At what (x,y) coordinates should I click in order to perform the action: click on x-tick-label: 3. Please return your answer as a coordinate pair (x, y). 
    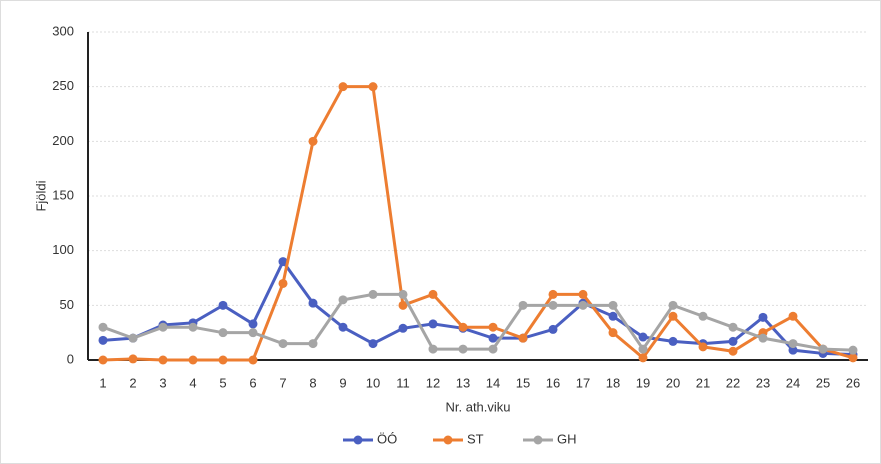
    Looking at the image, I should click on (162, 382).